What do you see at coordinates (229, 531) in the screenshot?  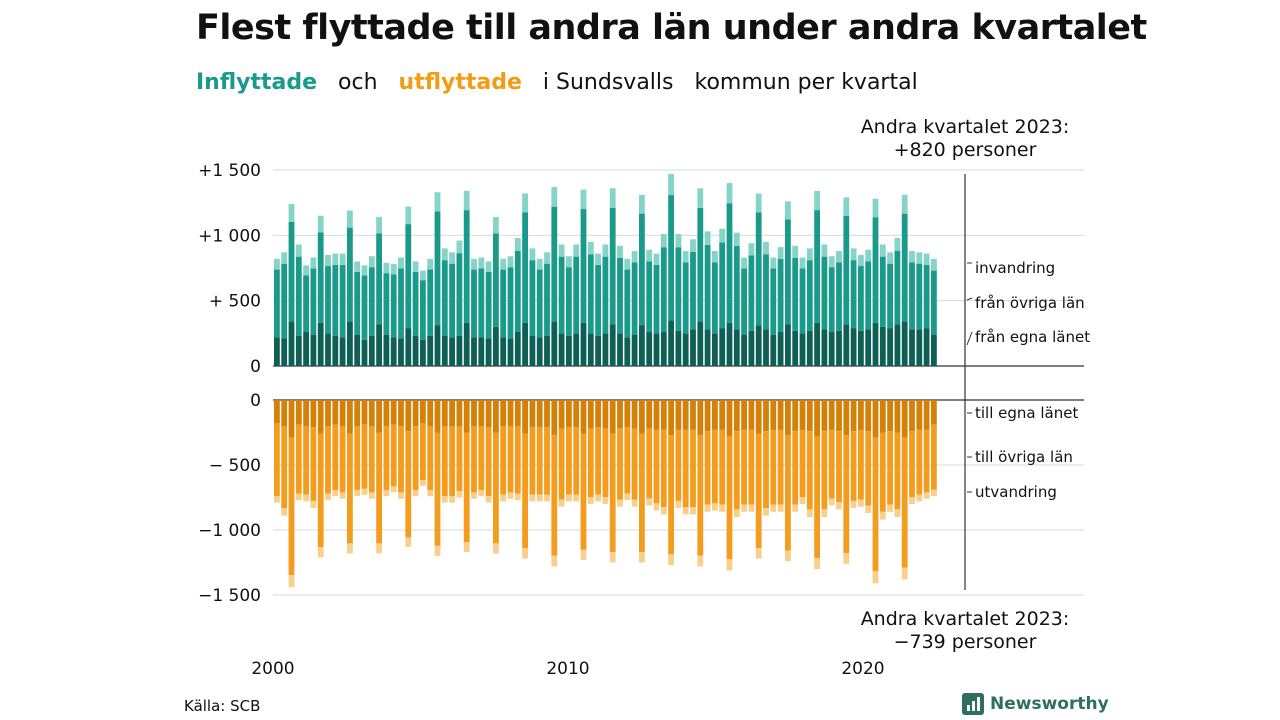 I see `y-tick-label: −1 000` at bounding box center [229, 531].